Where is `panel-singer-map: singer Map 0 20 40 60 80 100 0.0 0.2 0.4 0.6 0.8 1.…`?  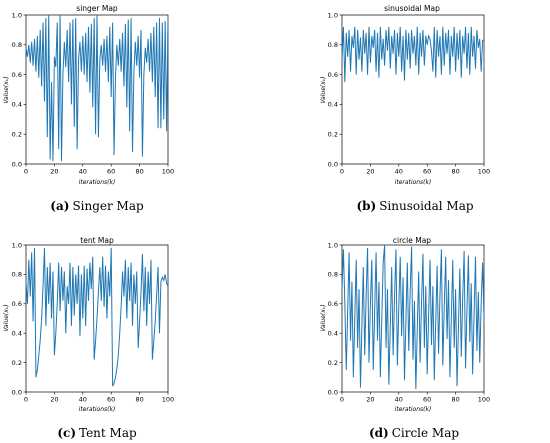 panel-singer-map: singer Map 0 20 40 60 80 100 0.0 0.2 0.4 0.6 0.8 1.… is located at coordinates (88, 108).